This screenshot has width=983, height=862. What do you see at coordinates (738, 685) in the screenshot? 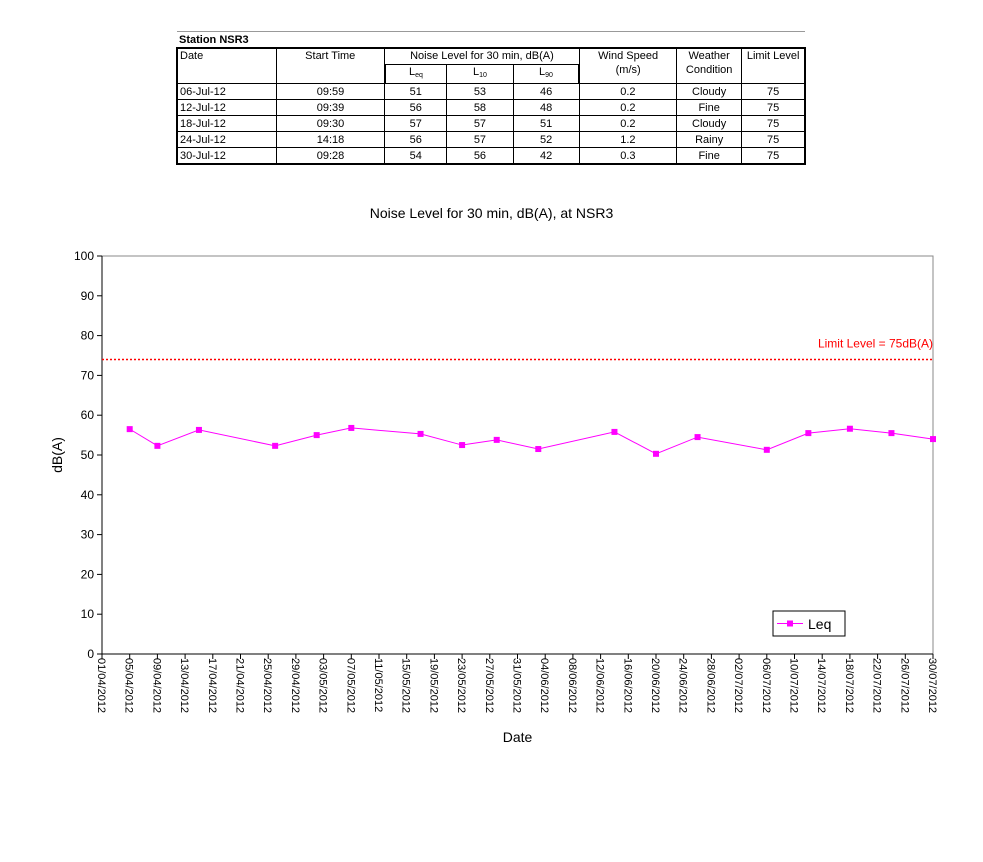
I see `x-tick-label: 02/07/2012` at bounding box center [738, 685].